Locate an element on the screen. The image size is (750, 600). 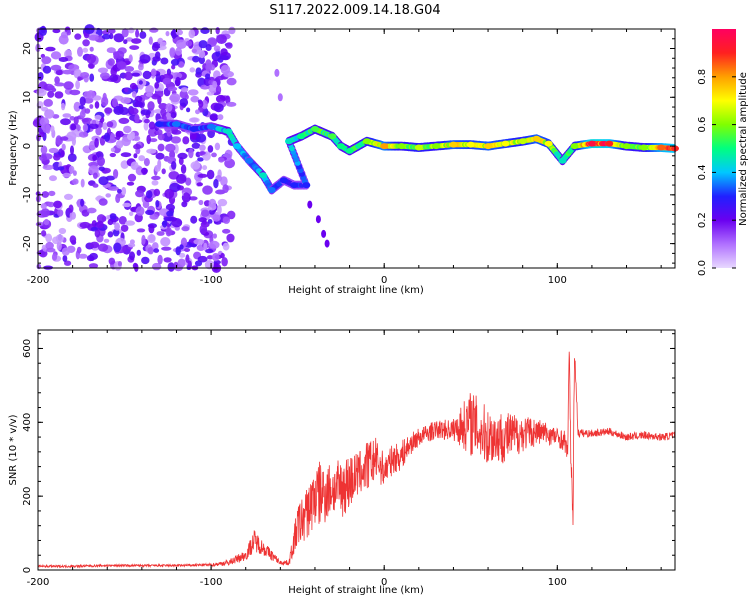
y-tick-label: 400 is located at coordinates (27, 422).